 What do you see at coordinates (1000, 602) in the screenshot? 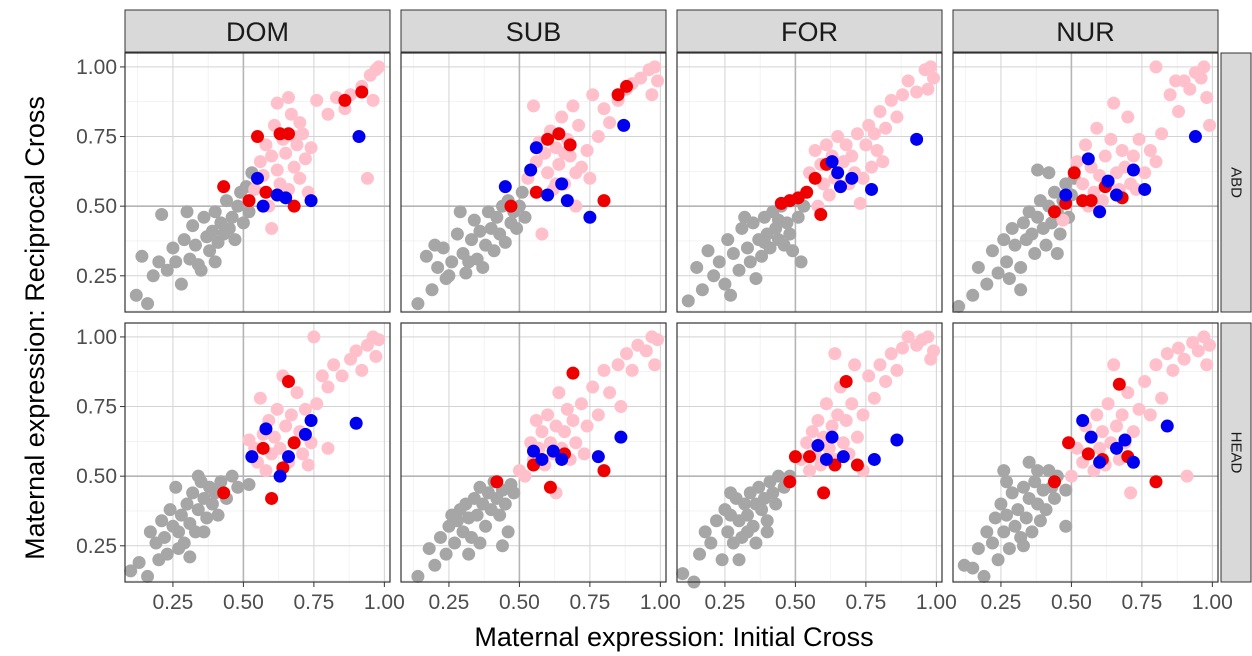
I see `x-tick-label: 0.25` at bounding box center [1000, 602].